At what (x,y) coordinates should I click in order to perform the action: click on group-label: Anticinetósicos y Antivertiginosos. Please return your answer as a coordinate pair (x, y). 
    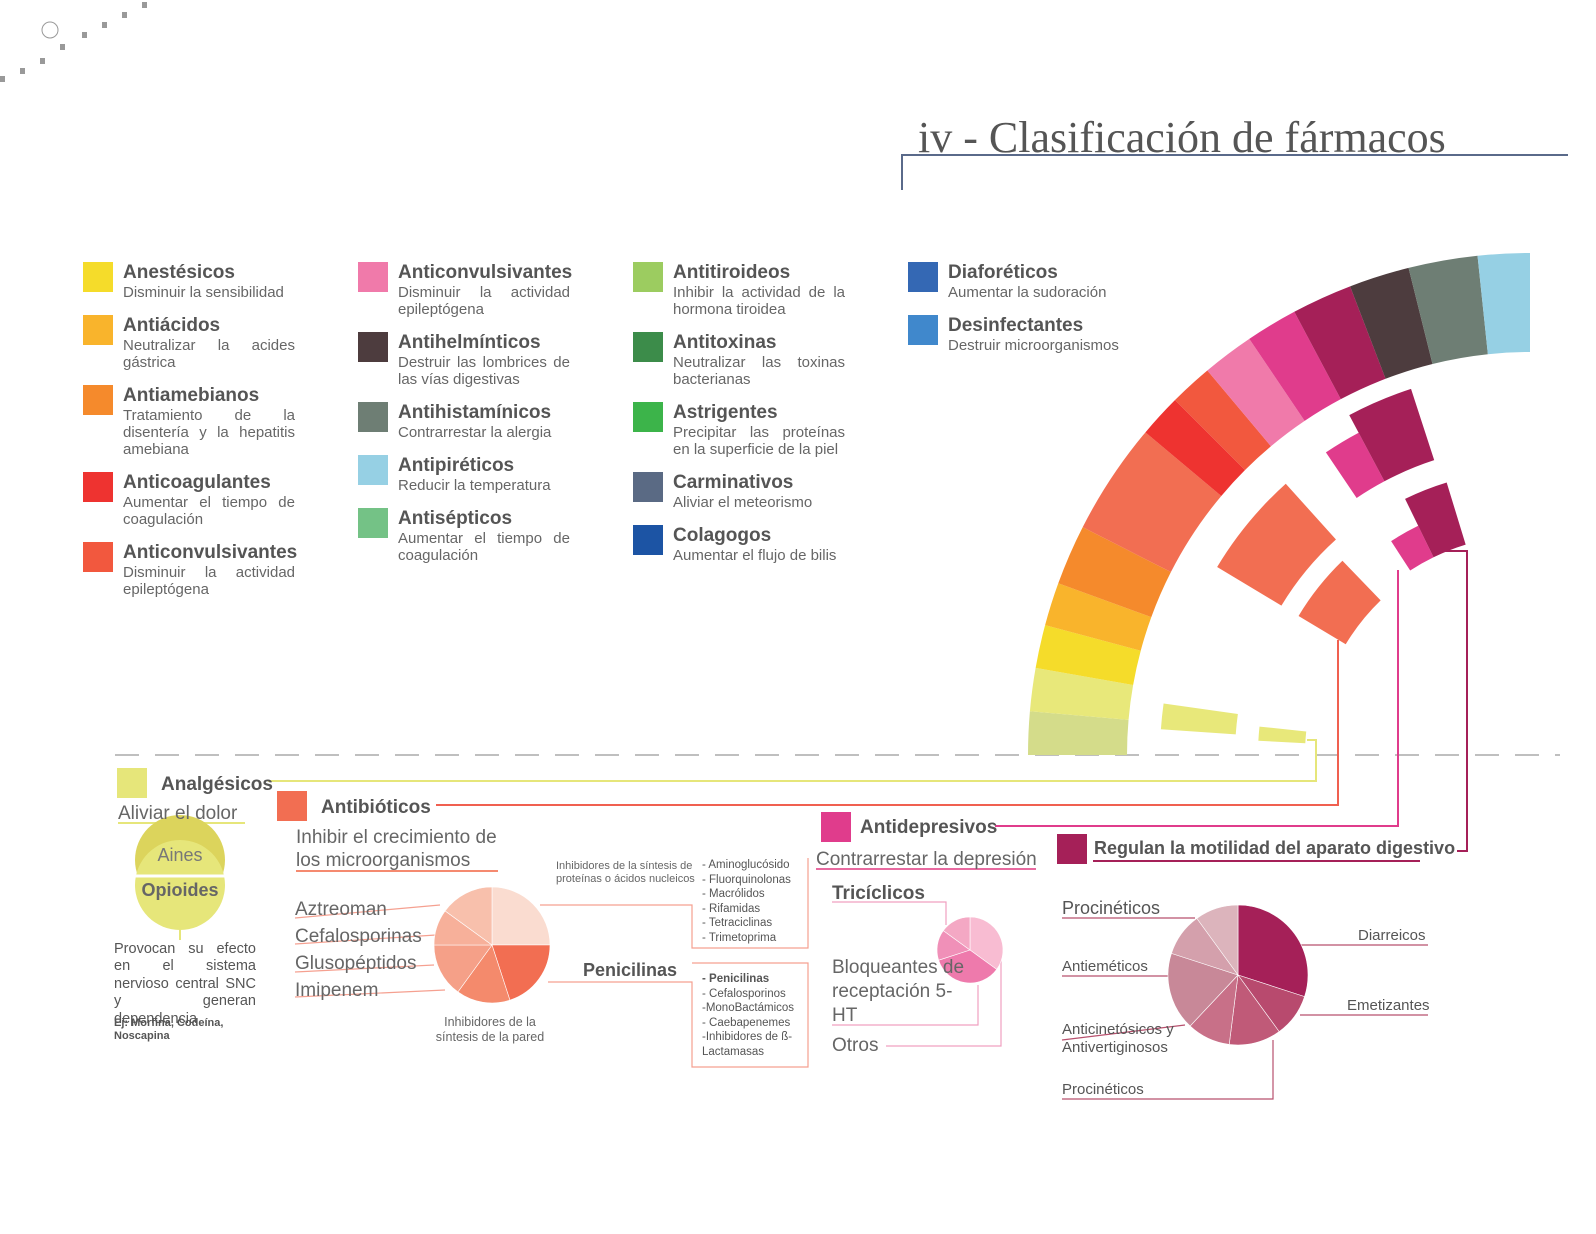
    Looking at the image, I should click on (1118, 1038).